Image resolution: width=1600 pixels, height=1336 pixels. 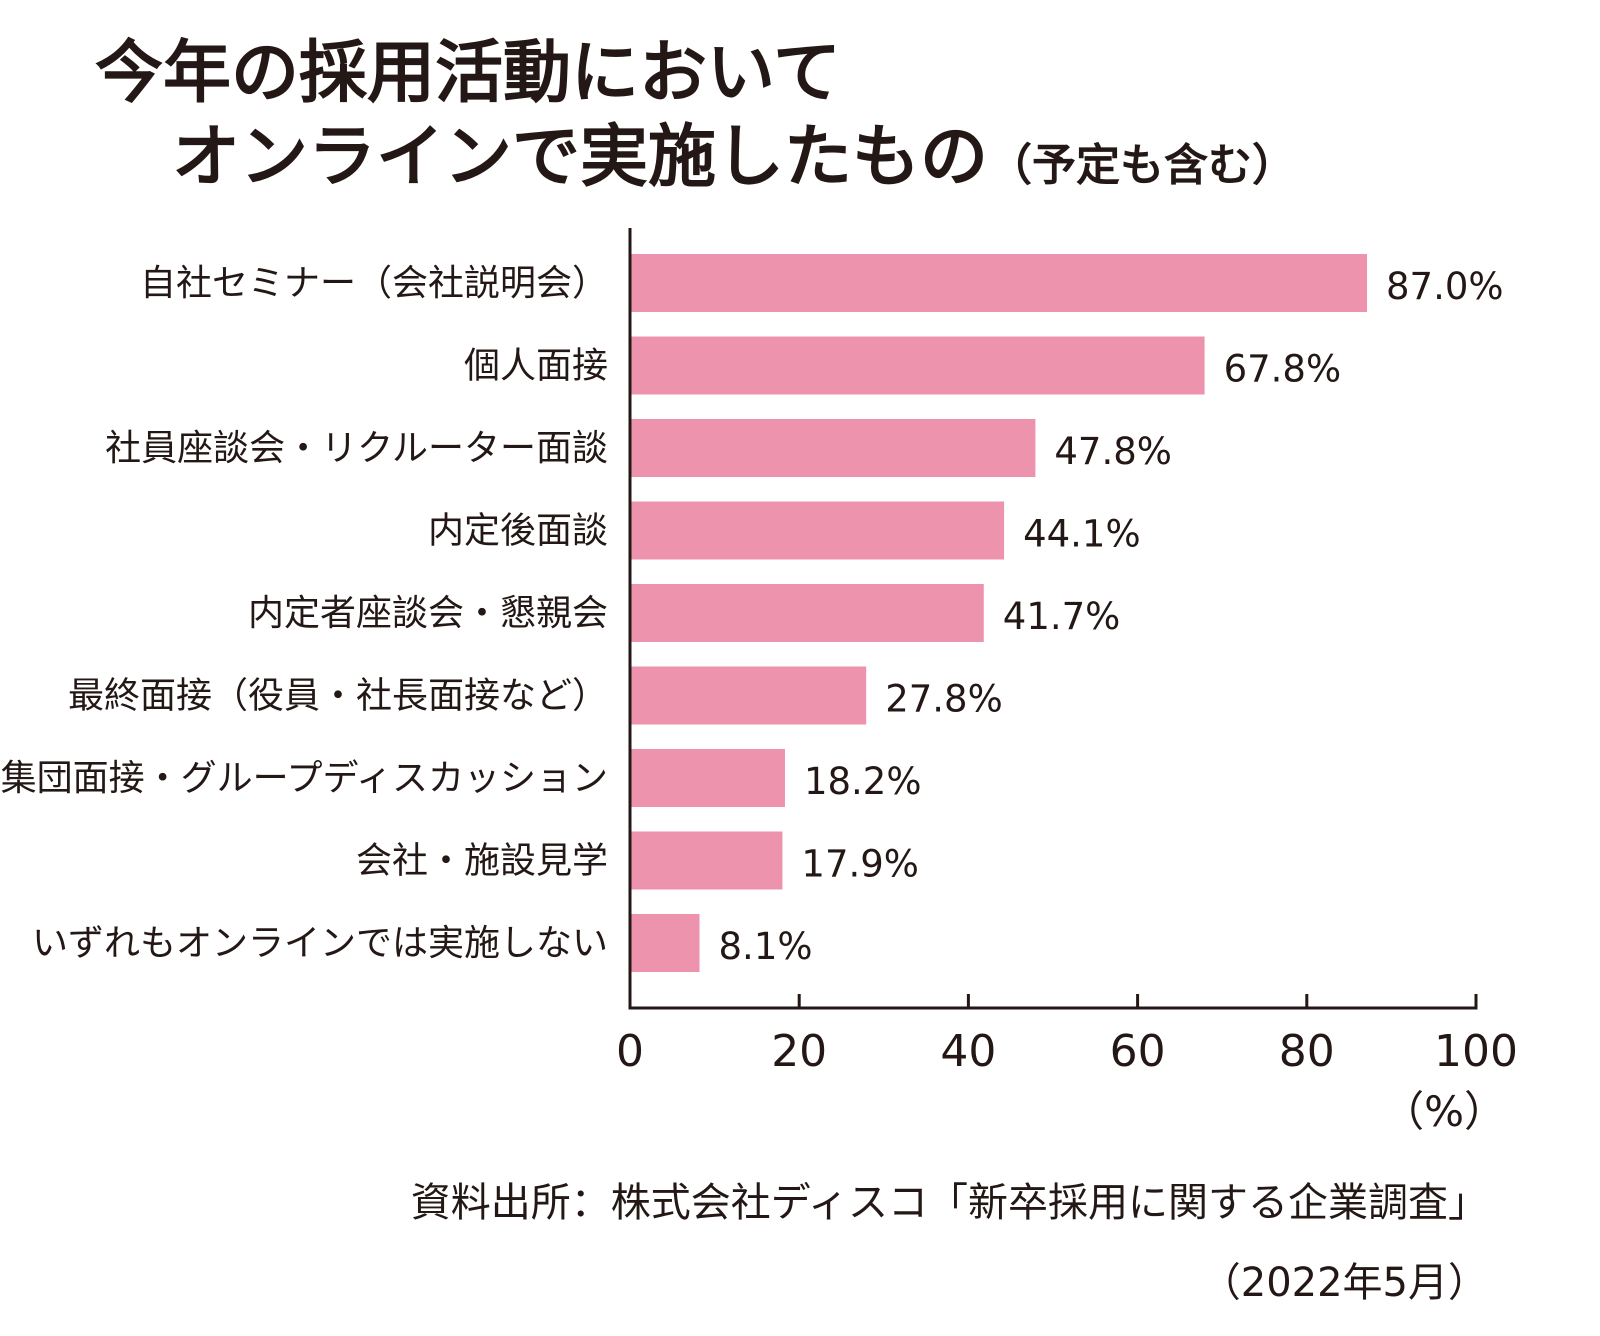 I want to click on x-tick-label-20: 20, so click(x=799, y=1051).